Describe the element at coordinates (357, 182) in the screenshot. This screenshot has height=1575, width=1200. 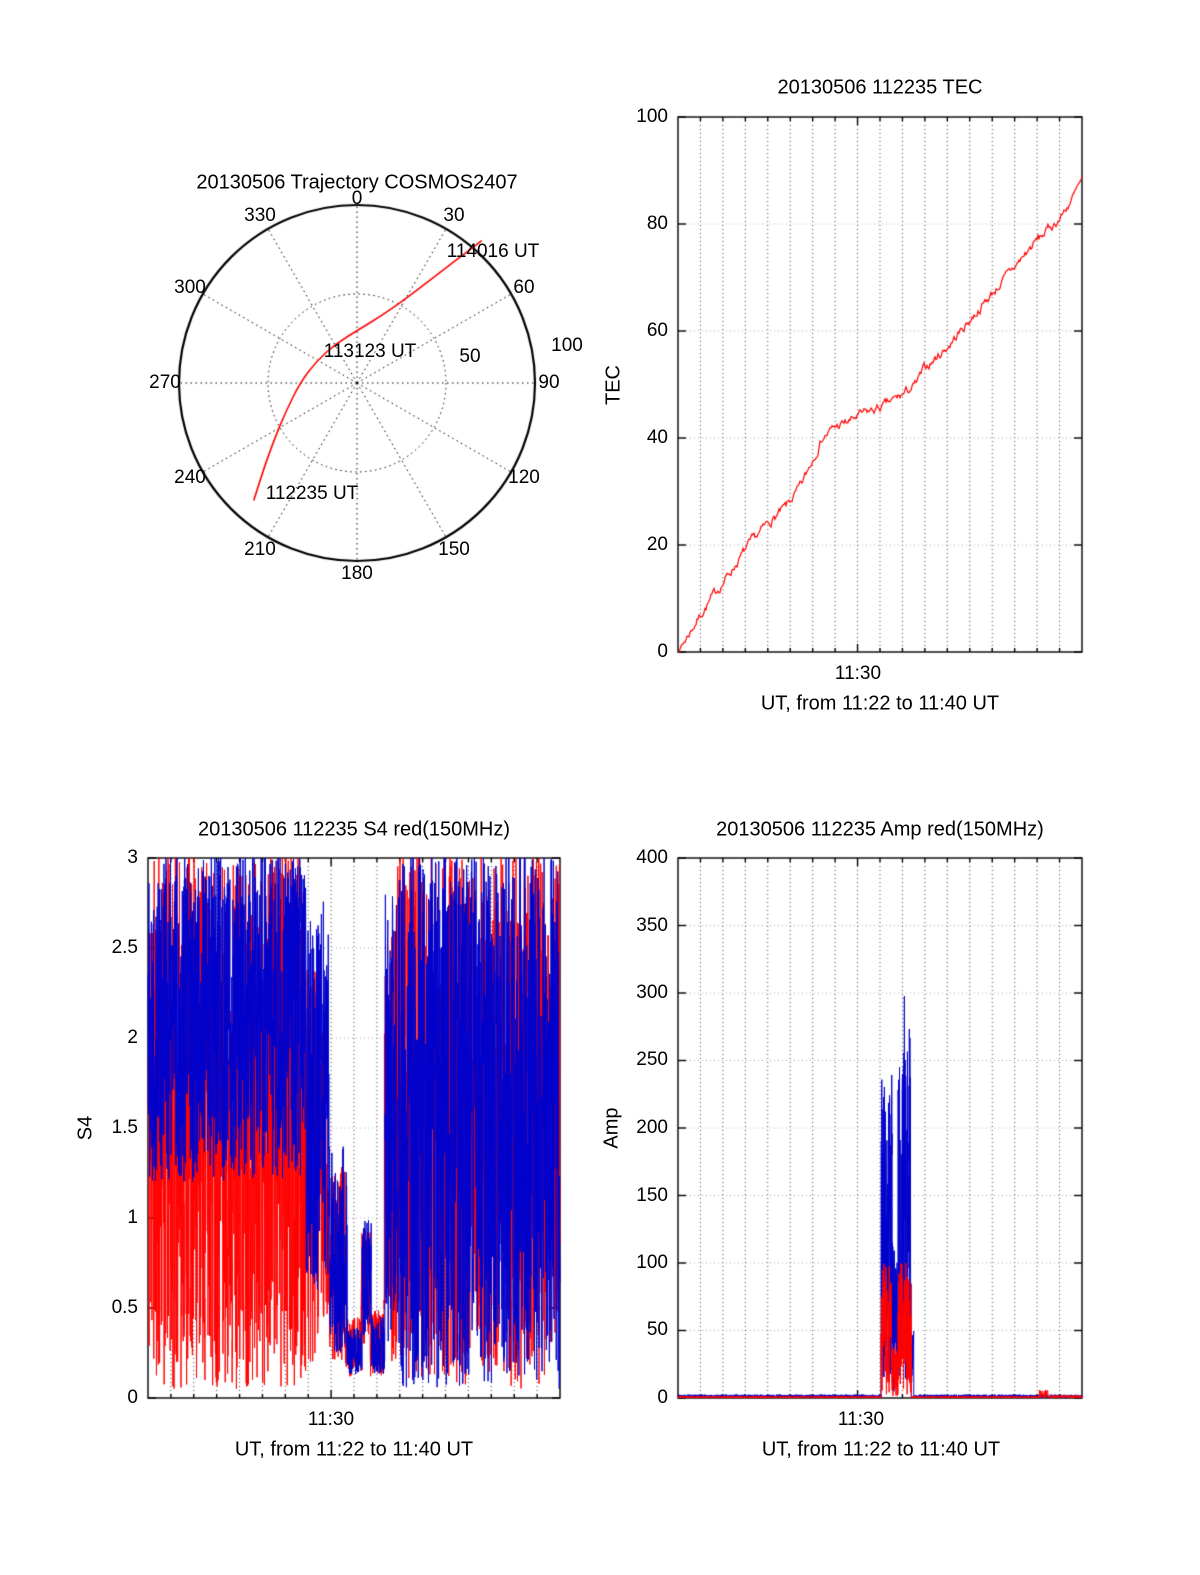
I see `polar-title: 20130506 Trajectory COSMOS2407` at that location.